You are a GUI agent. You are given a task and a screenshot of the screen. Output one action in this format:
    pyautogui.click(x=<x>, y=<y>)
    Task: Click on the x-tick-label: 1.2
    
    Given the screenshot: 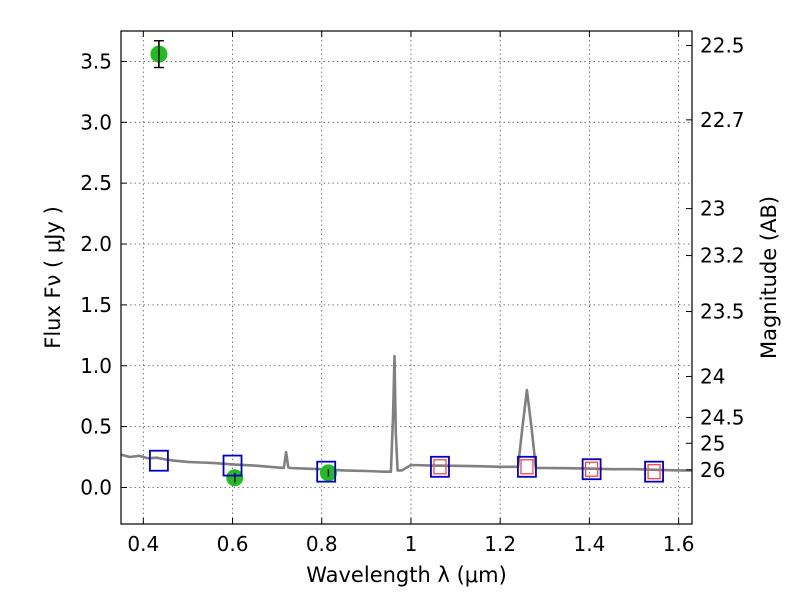 What is the action you would take?
    pyautogui.click(x=500, y=544)
    